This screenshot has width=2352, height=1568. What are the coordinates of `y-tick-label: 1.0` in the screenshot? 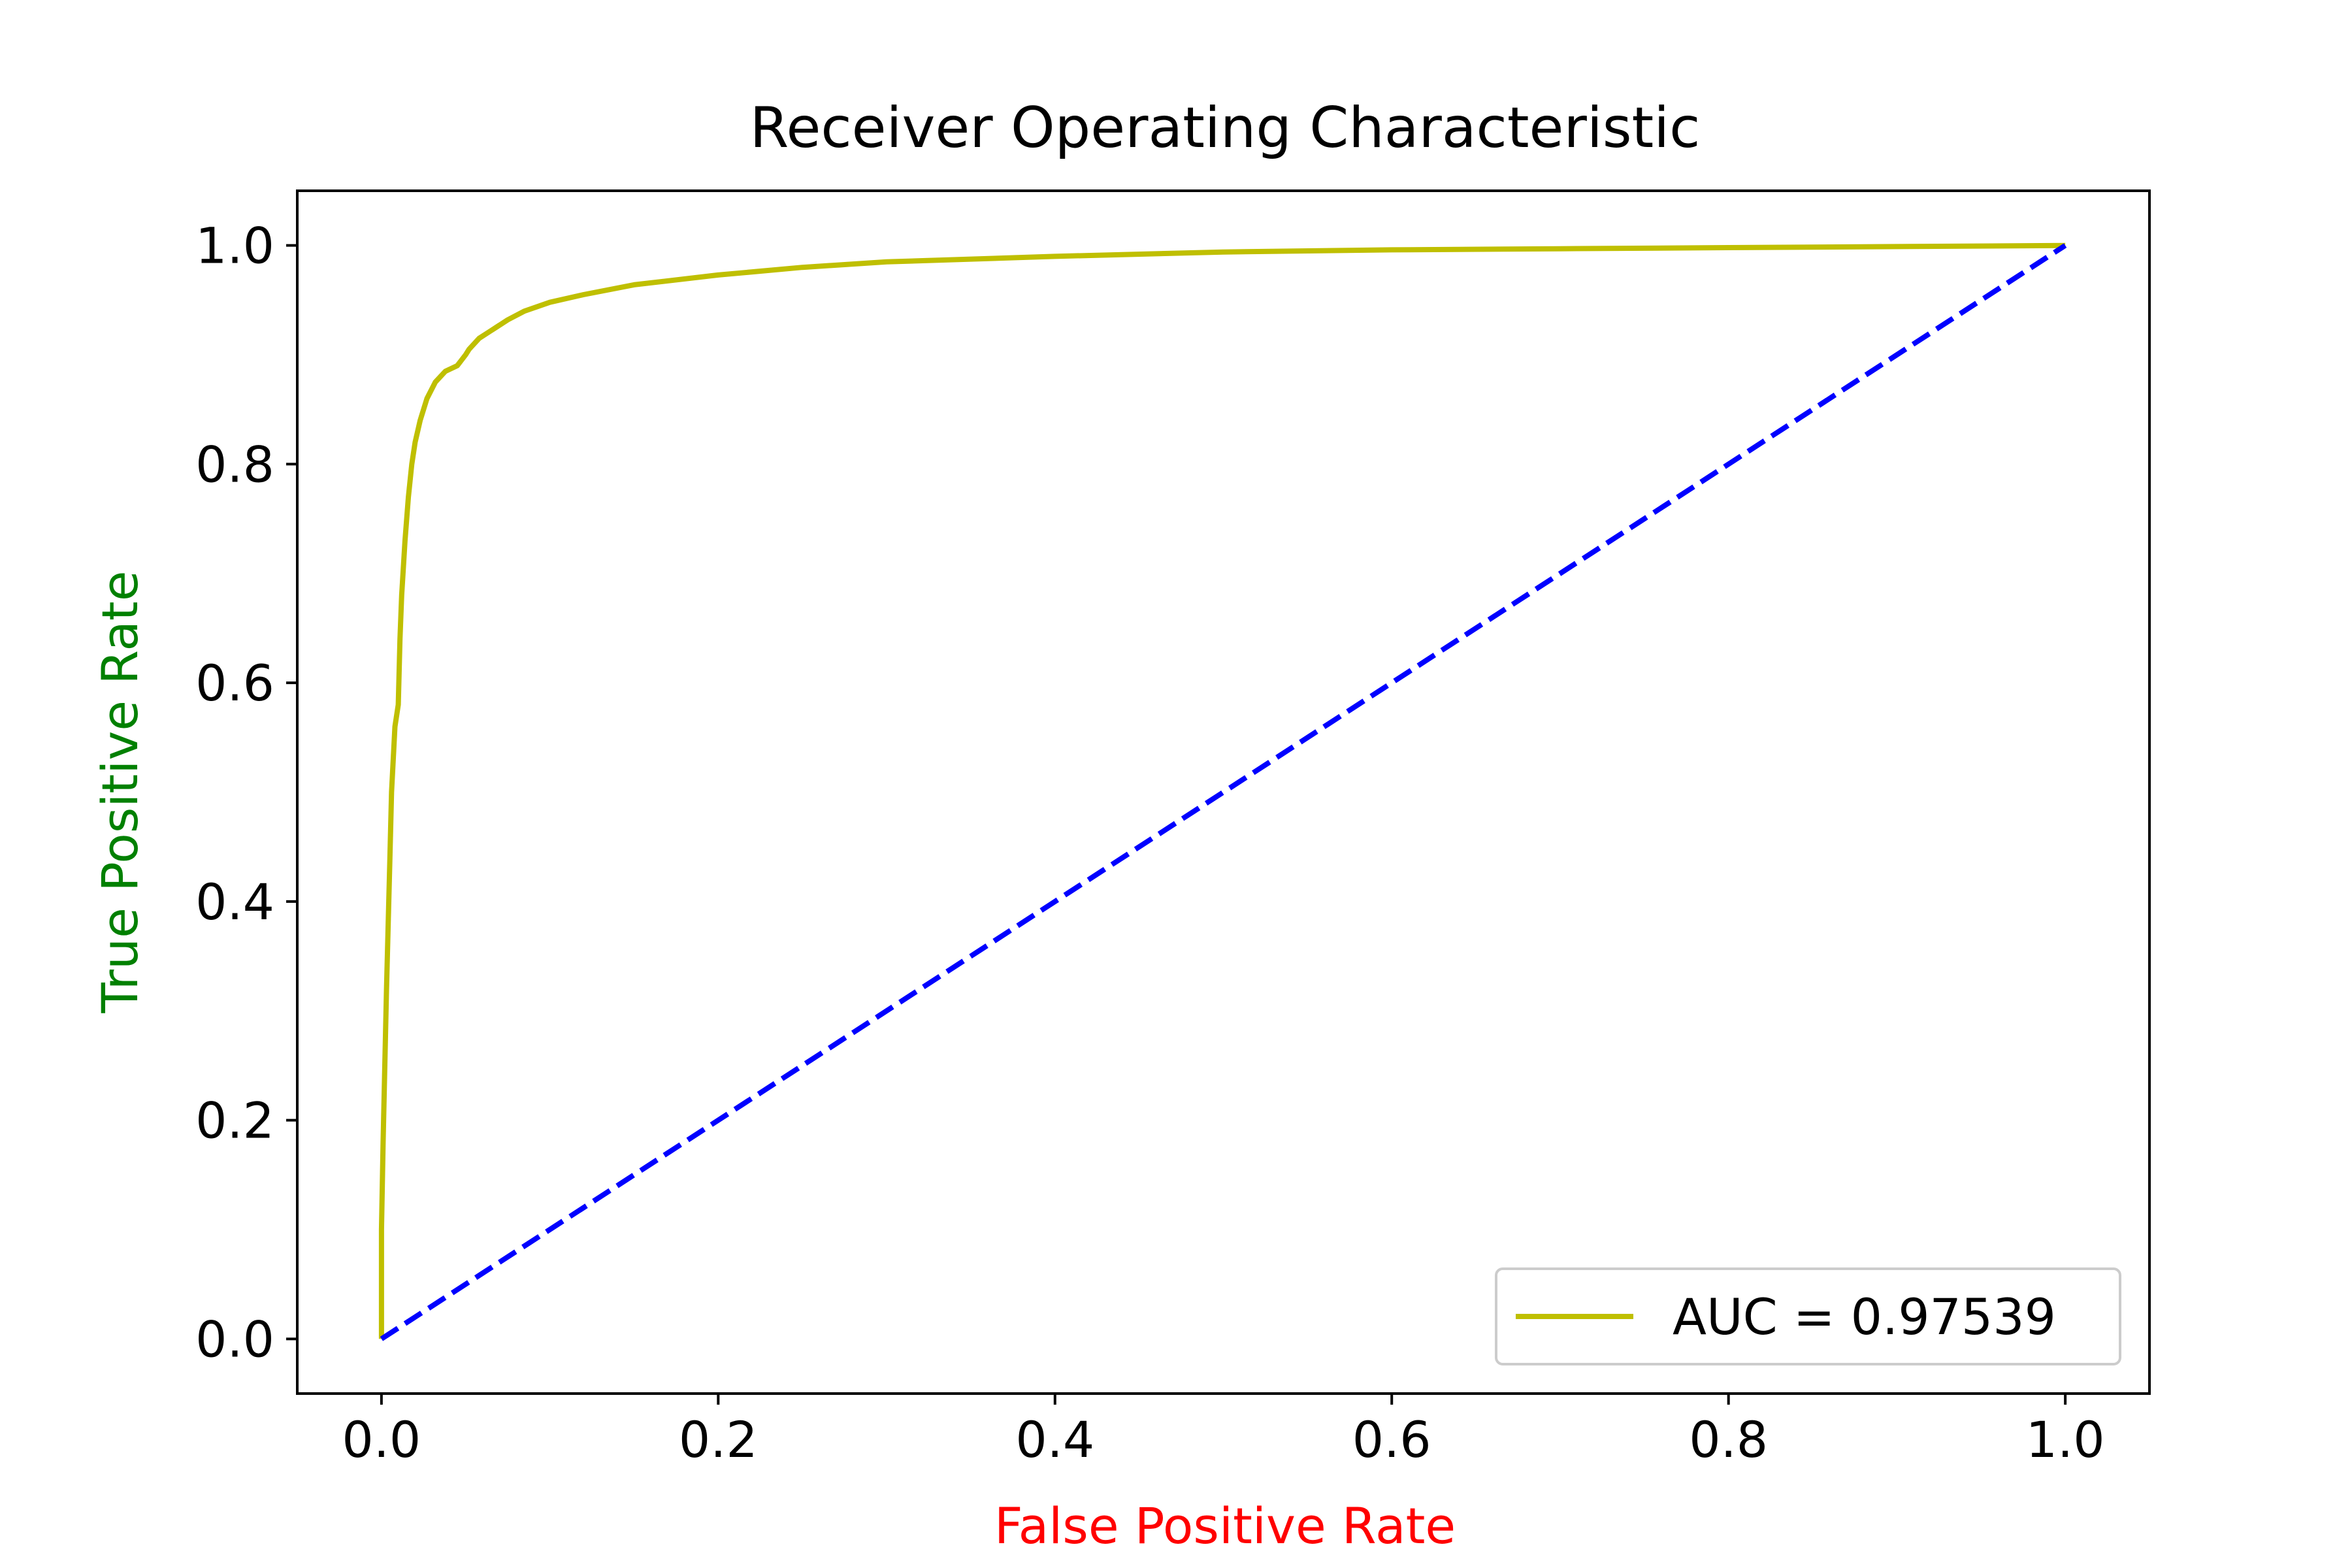 It's located at (234, 246).